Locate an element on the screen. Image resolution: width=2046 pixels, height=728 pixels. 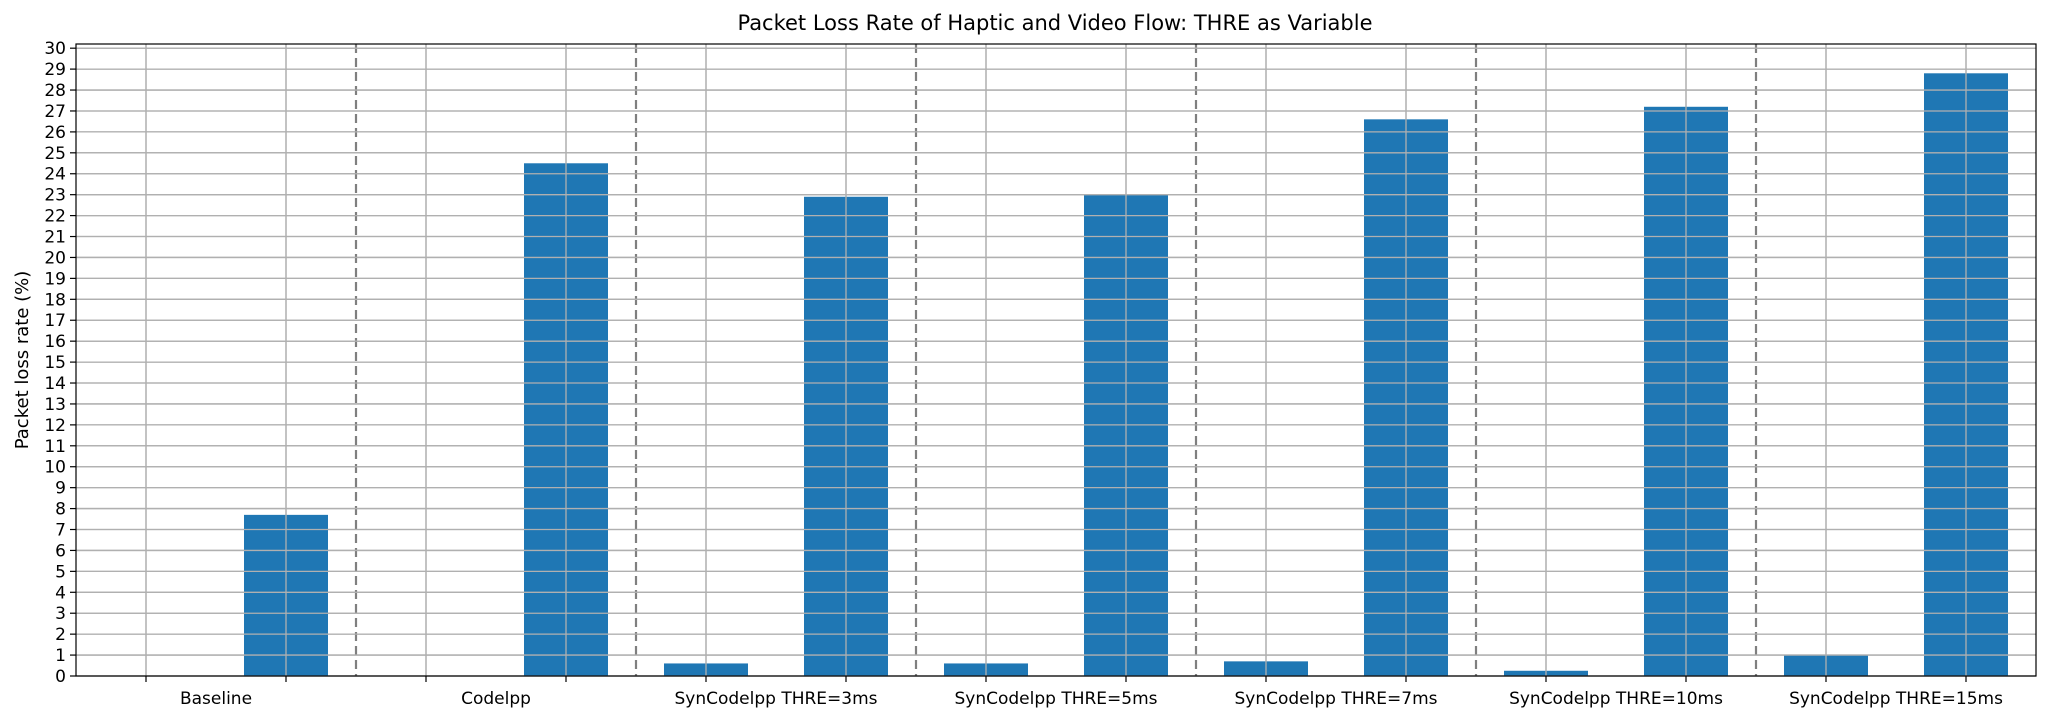
y-tick-label: 4 is located at coordinates (60, 593).